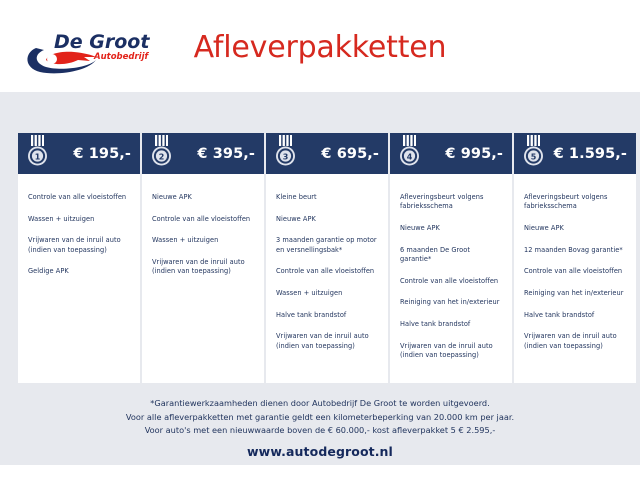 Image resolution: width=640 pixels, height=480 pixels. Describe the element at coordinates (350, 153) in the screenshot. I see `package-price: € 695,-` at that location.